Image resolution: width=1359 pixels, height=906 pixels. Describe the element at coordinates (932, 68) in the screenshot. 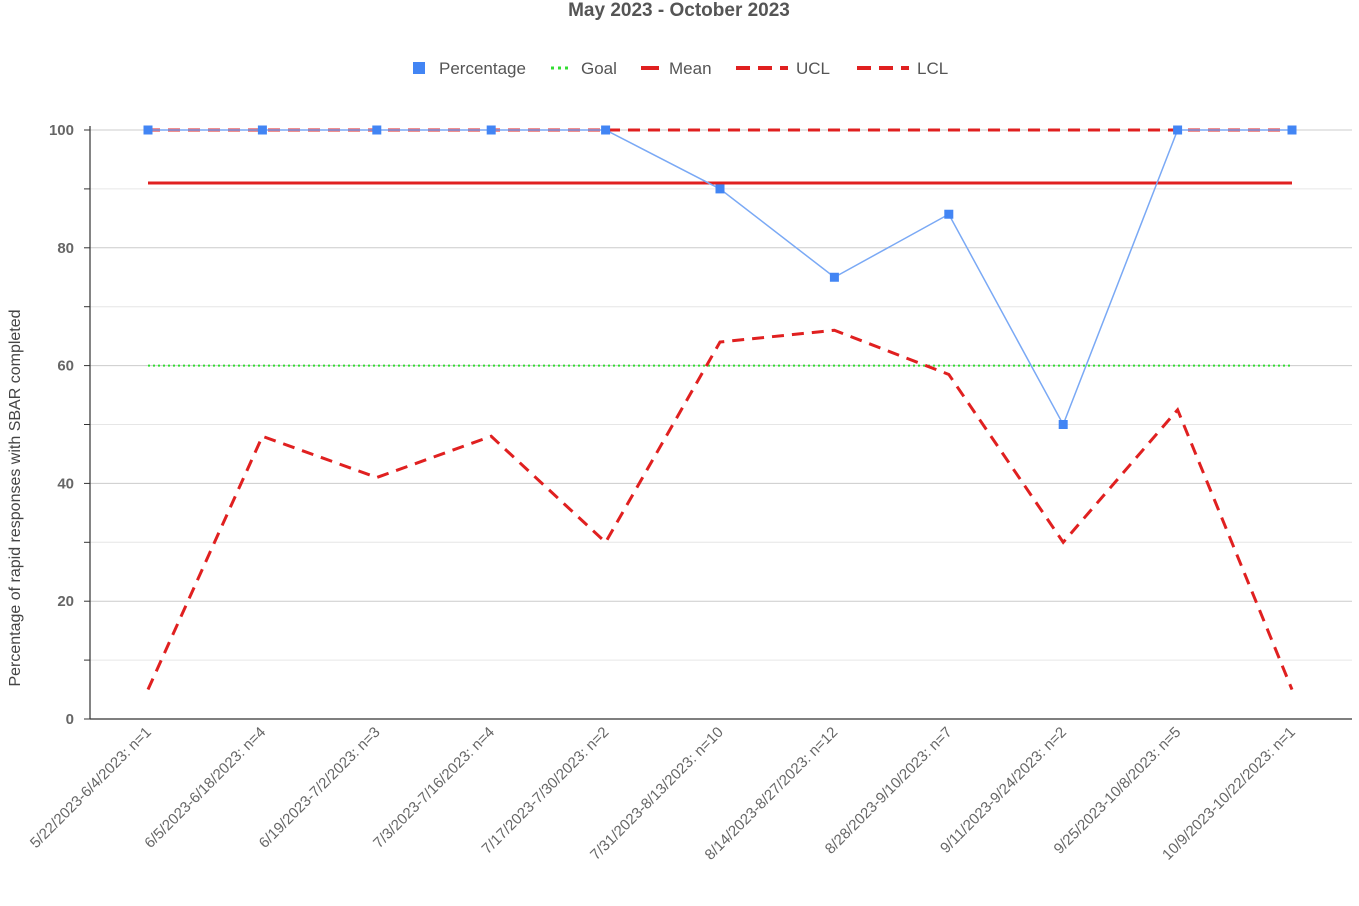

I see `legend-label-lcl: LCL` at that location.